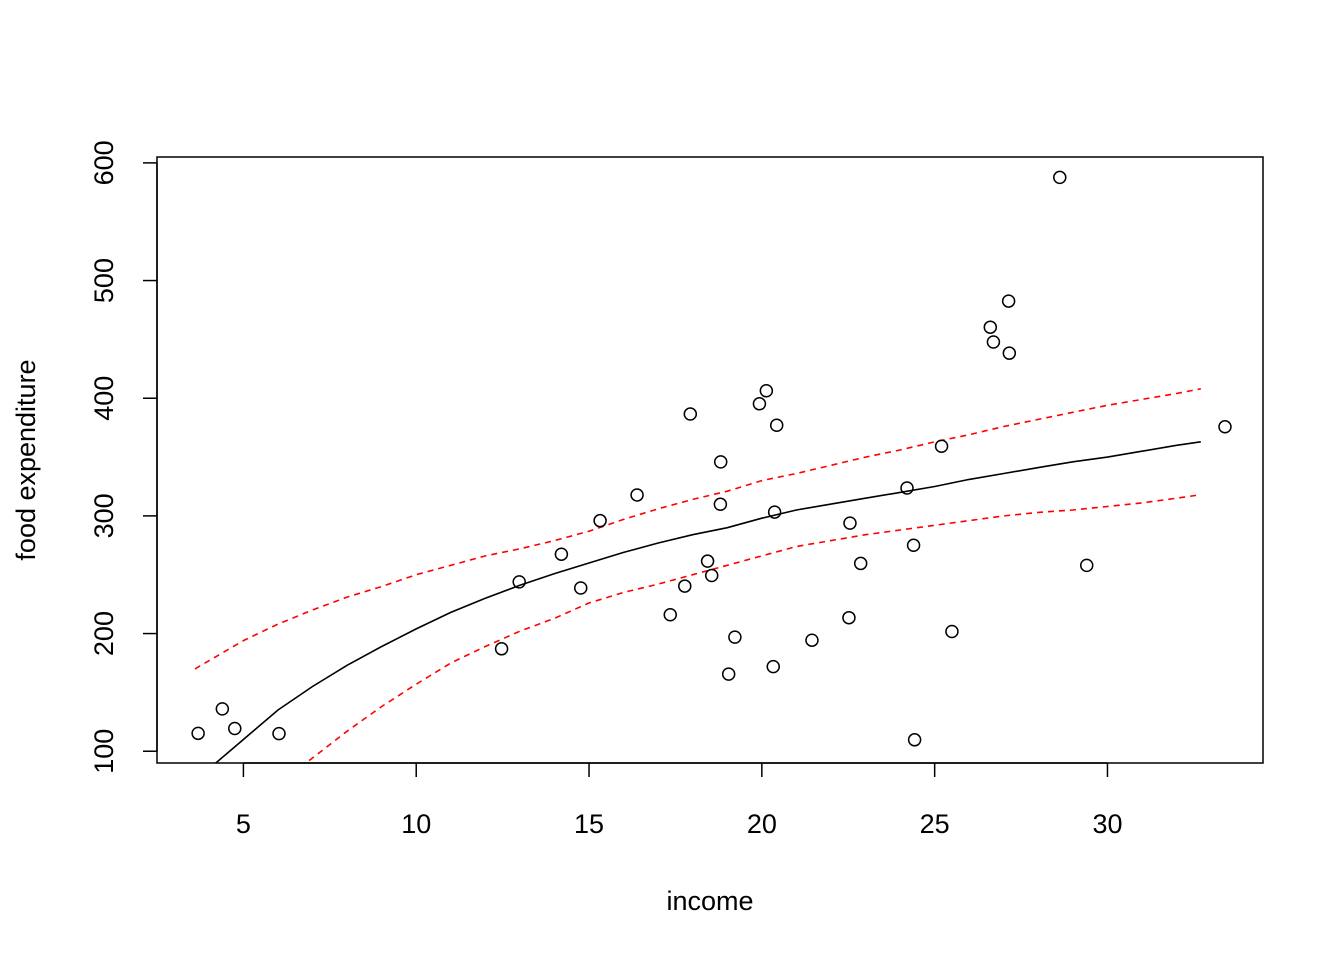 This screenshot has height=960, width=1344. What do you see at coordinates (26, 459) in the screenshot?
I see `y-axis-title: food expenditure` at bounding box center [26, 459].